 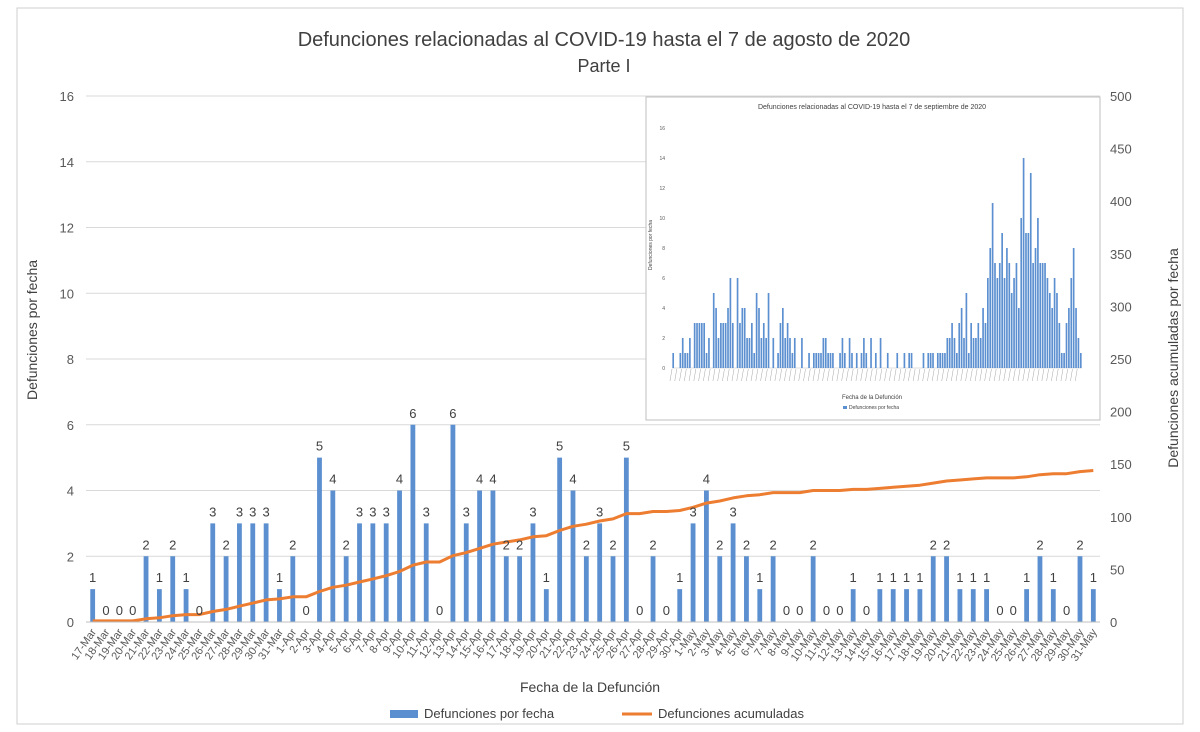 I want to click on bar-9-Apr, so click(x=399, y=556).